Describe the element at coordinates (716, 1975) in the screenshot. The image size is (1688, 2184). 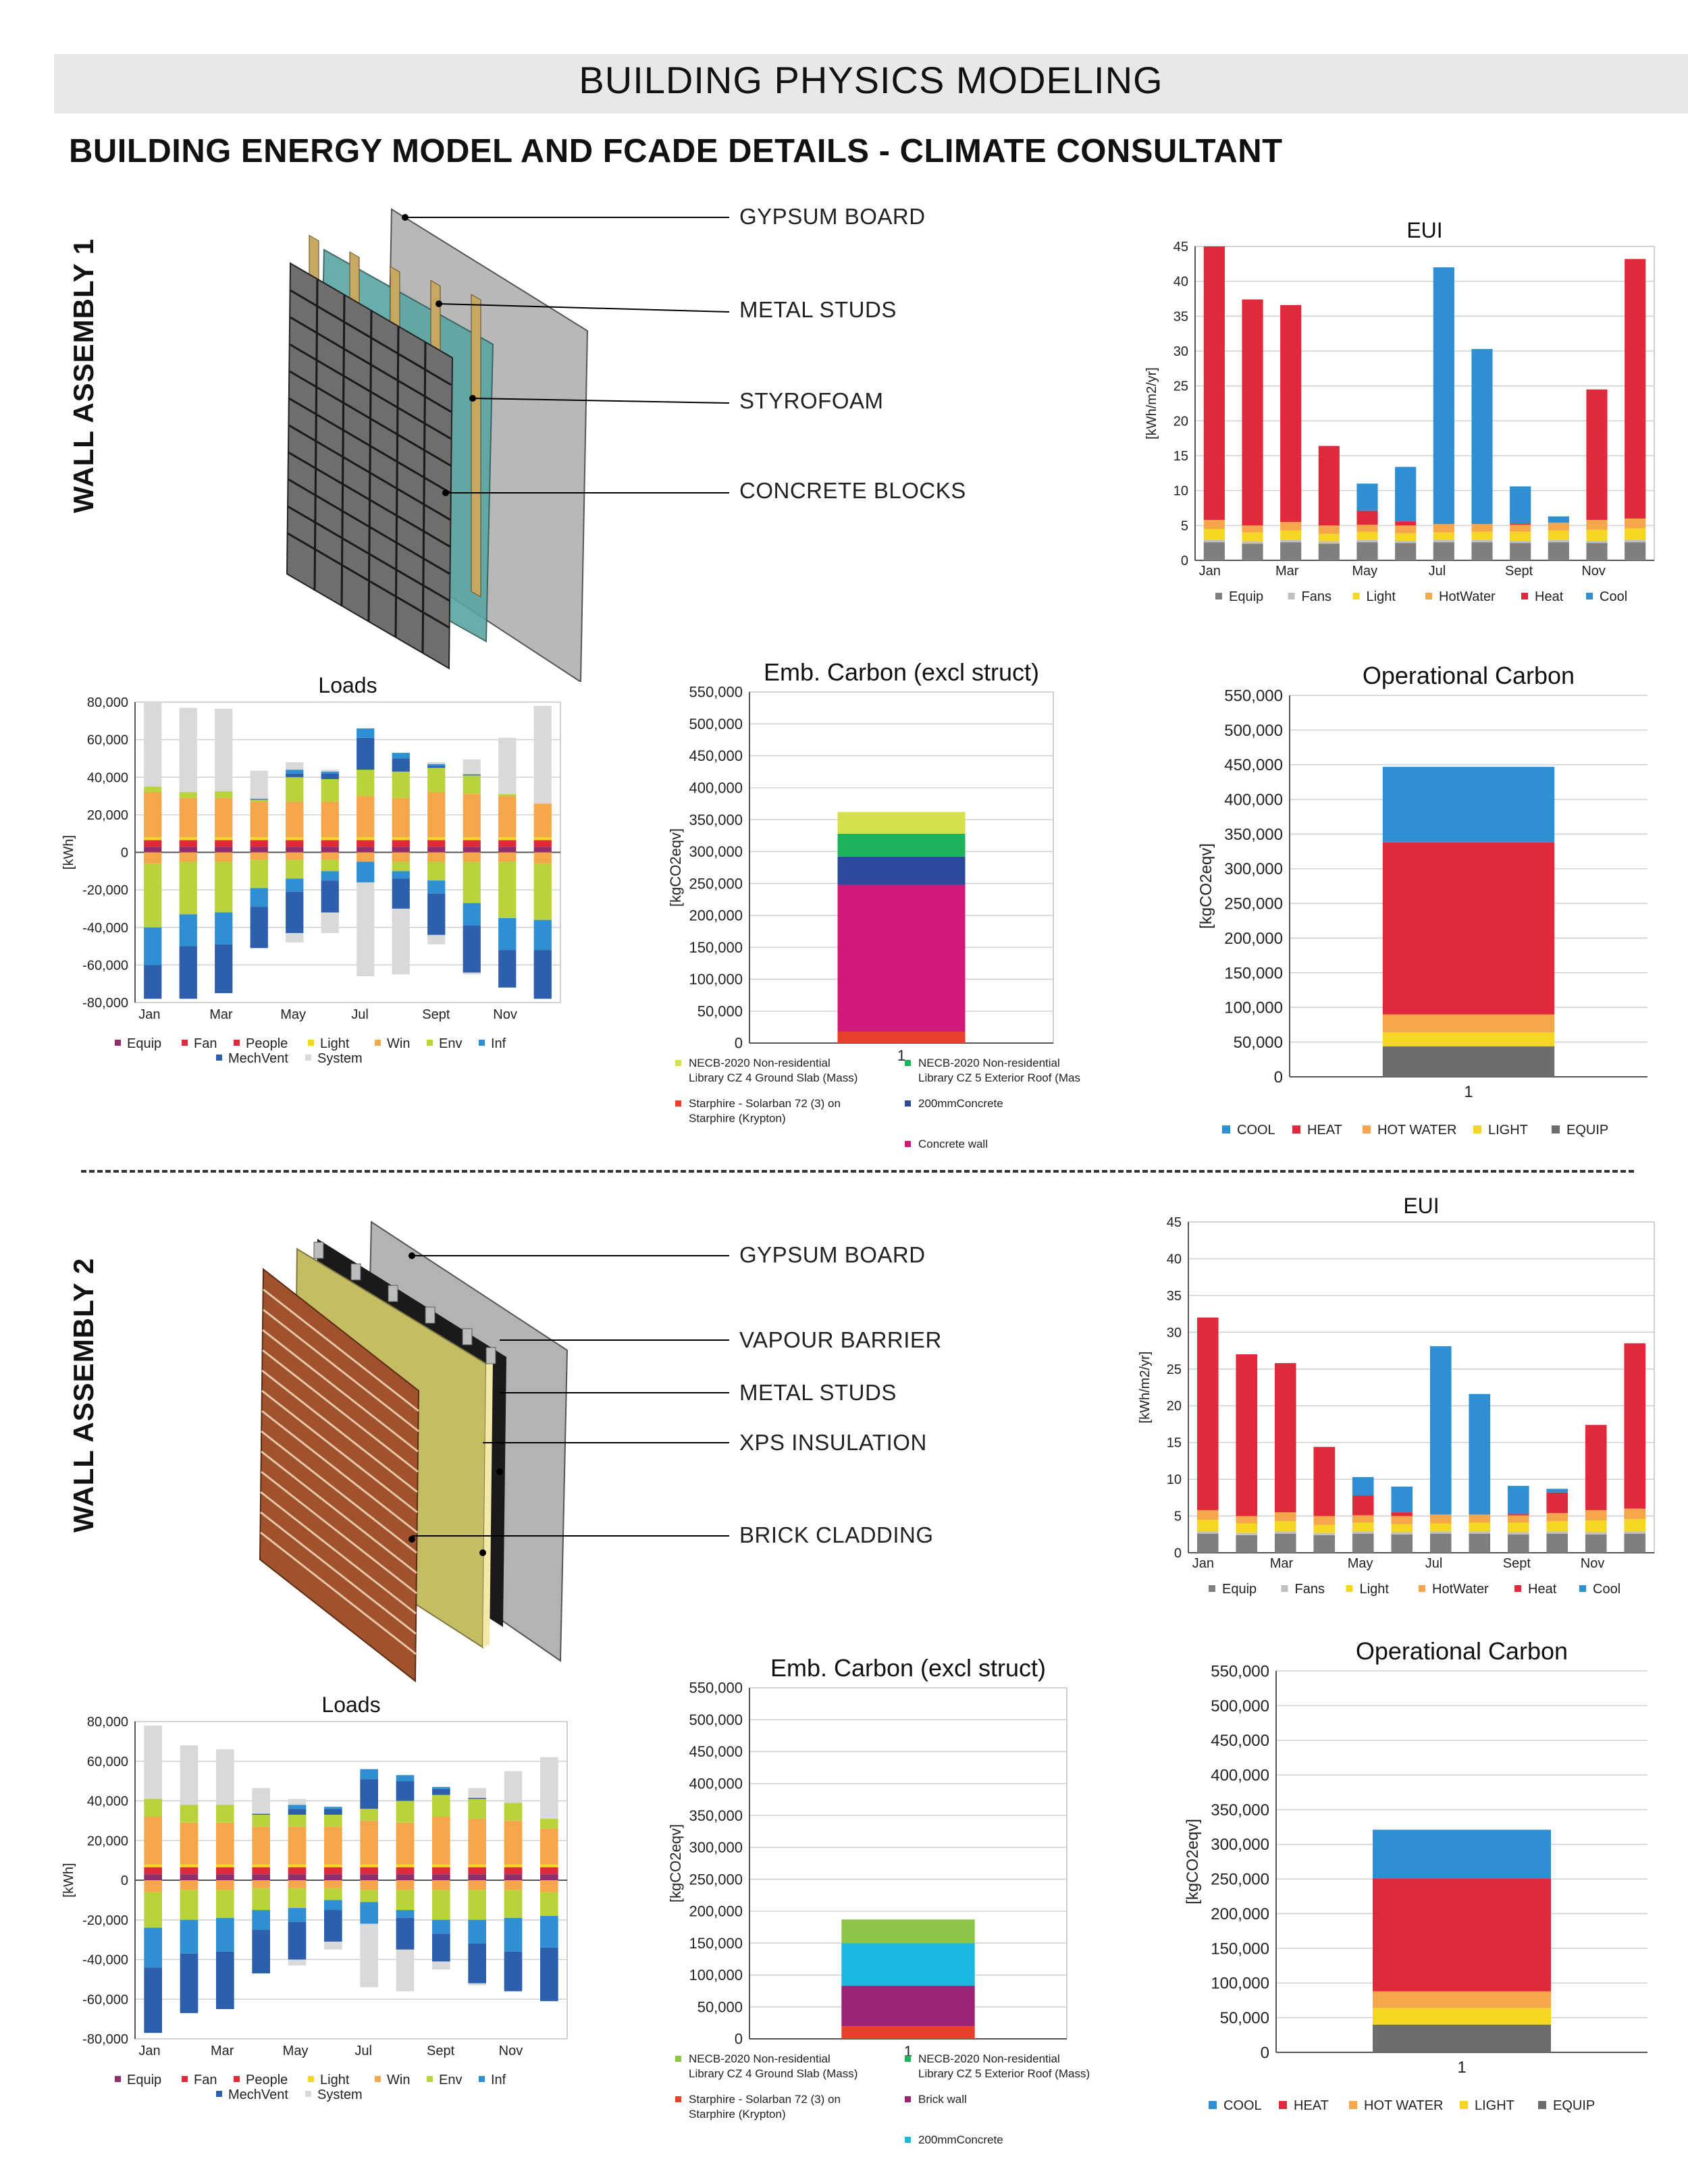
I see `y-tick-label: 100,000` at that location.